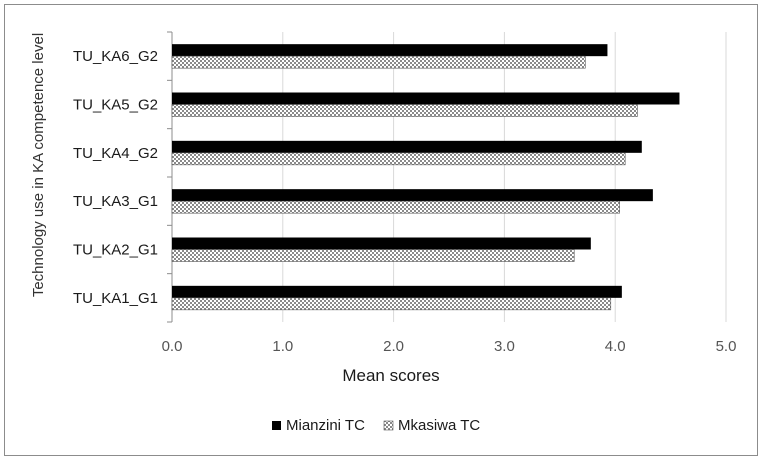 The image size is (766, 466). I want to click on x-tick-label: 4.0, so click(615, 346).